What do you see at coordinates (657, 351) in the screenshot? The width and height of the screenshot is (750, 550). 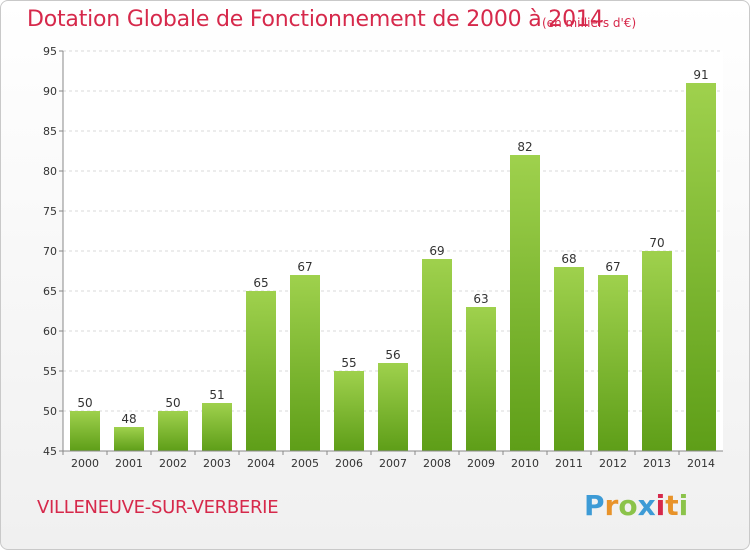 I see `bar-2013` at bounding box center [657, 351].